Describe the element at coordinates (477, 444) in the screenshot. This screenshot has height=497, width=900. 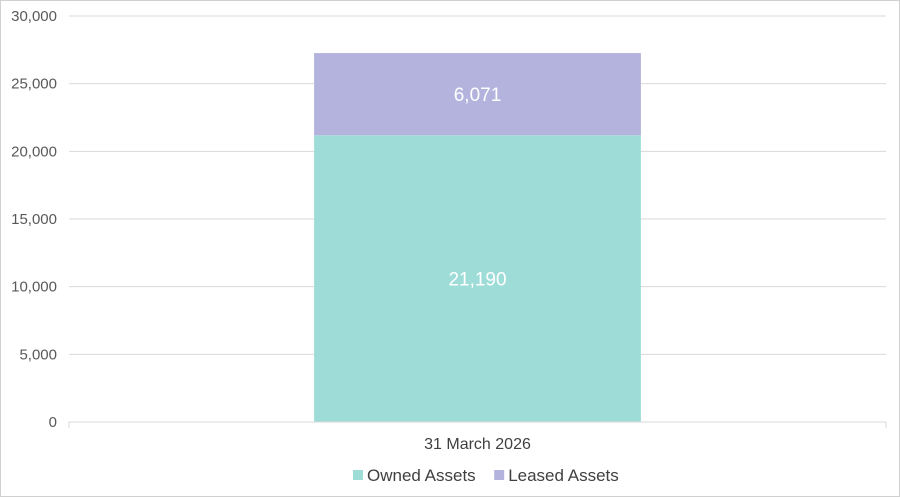
I see `x-tick-label: 31 March 2026` at that location.